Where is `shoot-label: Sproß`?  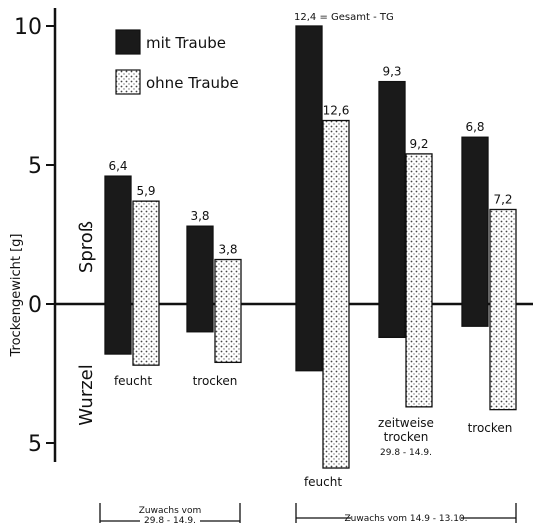
shoot-label: Sproß is located at coordinates (86, 247).